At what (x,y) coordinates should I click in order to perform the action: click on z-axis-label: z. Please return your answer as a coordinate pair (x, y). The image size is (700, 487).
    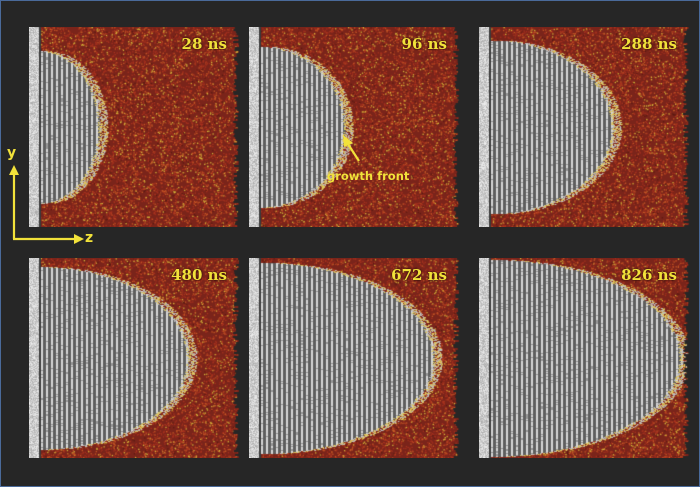
    Looking at the image, I should click on (89, 238).